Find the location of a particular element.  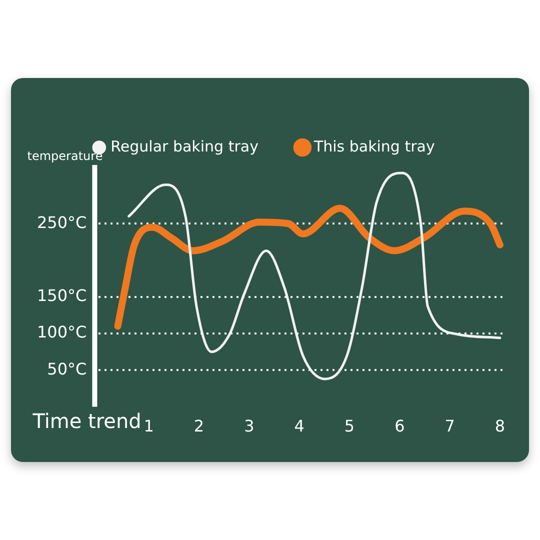

x-tick-label: 4 is located at coordinates (299, 426).